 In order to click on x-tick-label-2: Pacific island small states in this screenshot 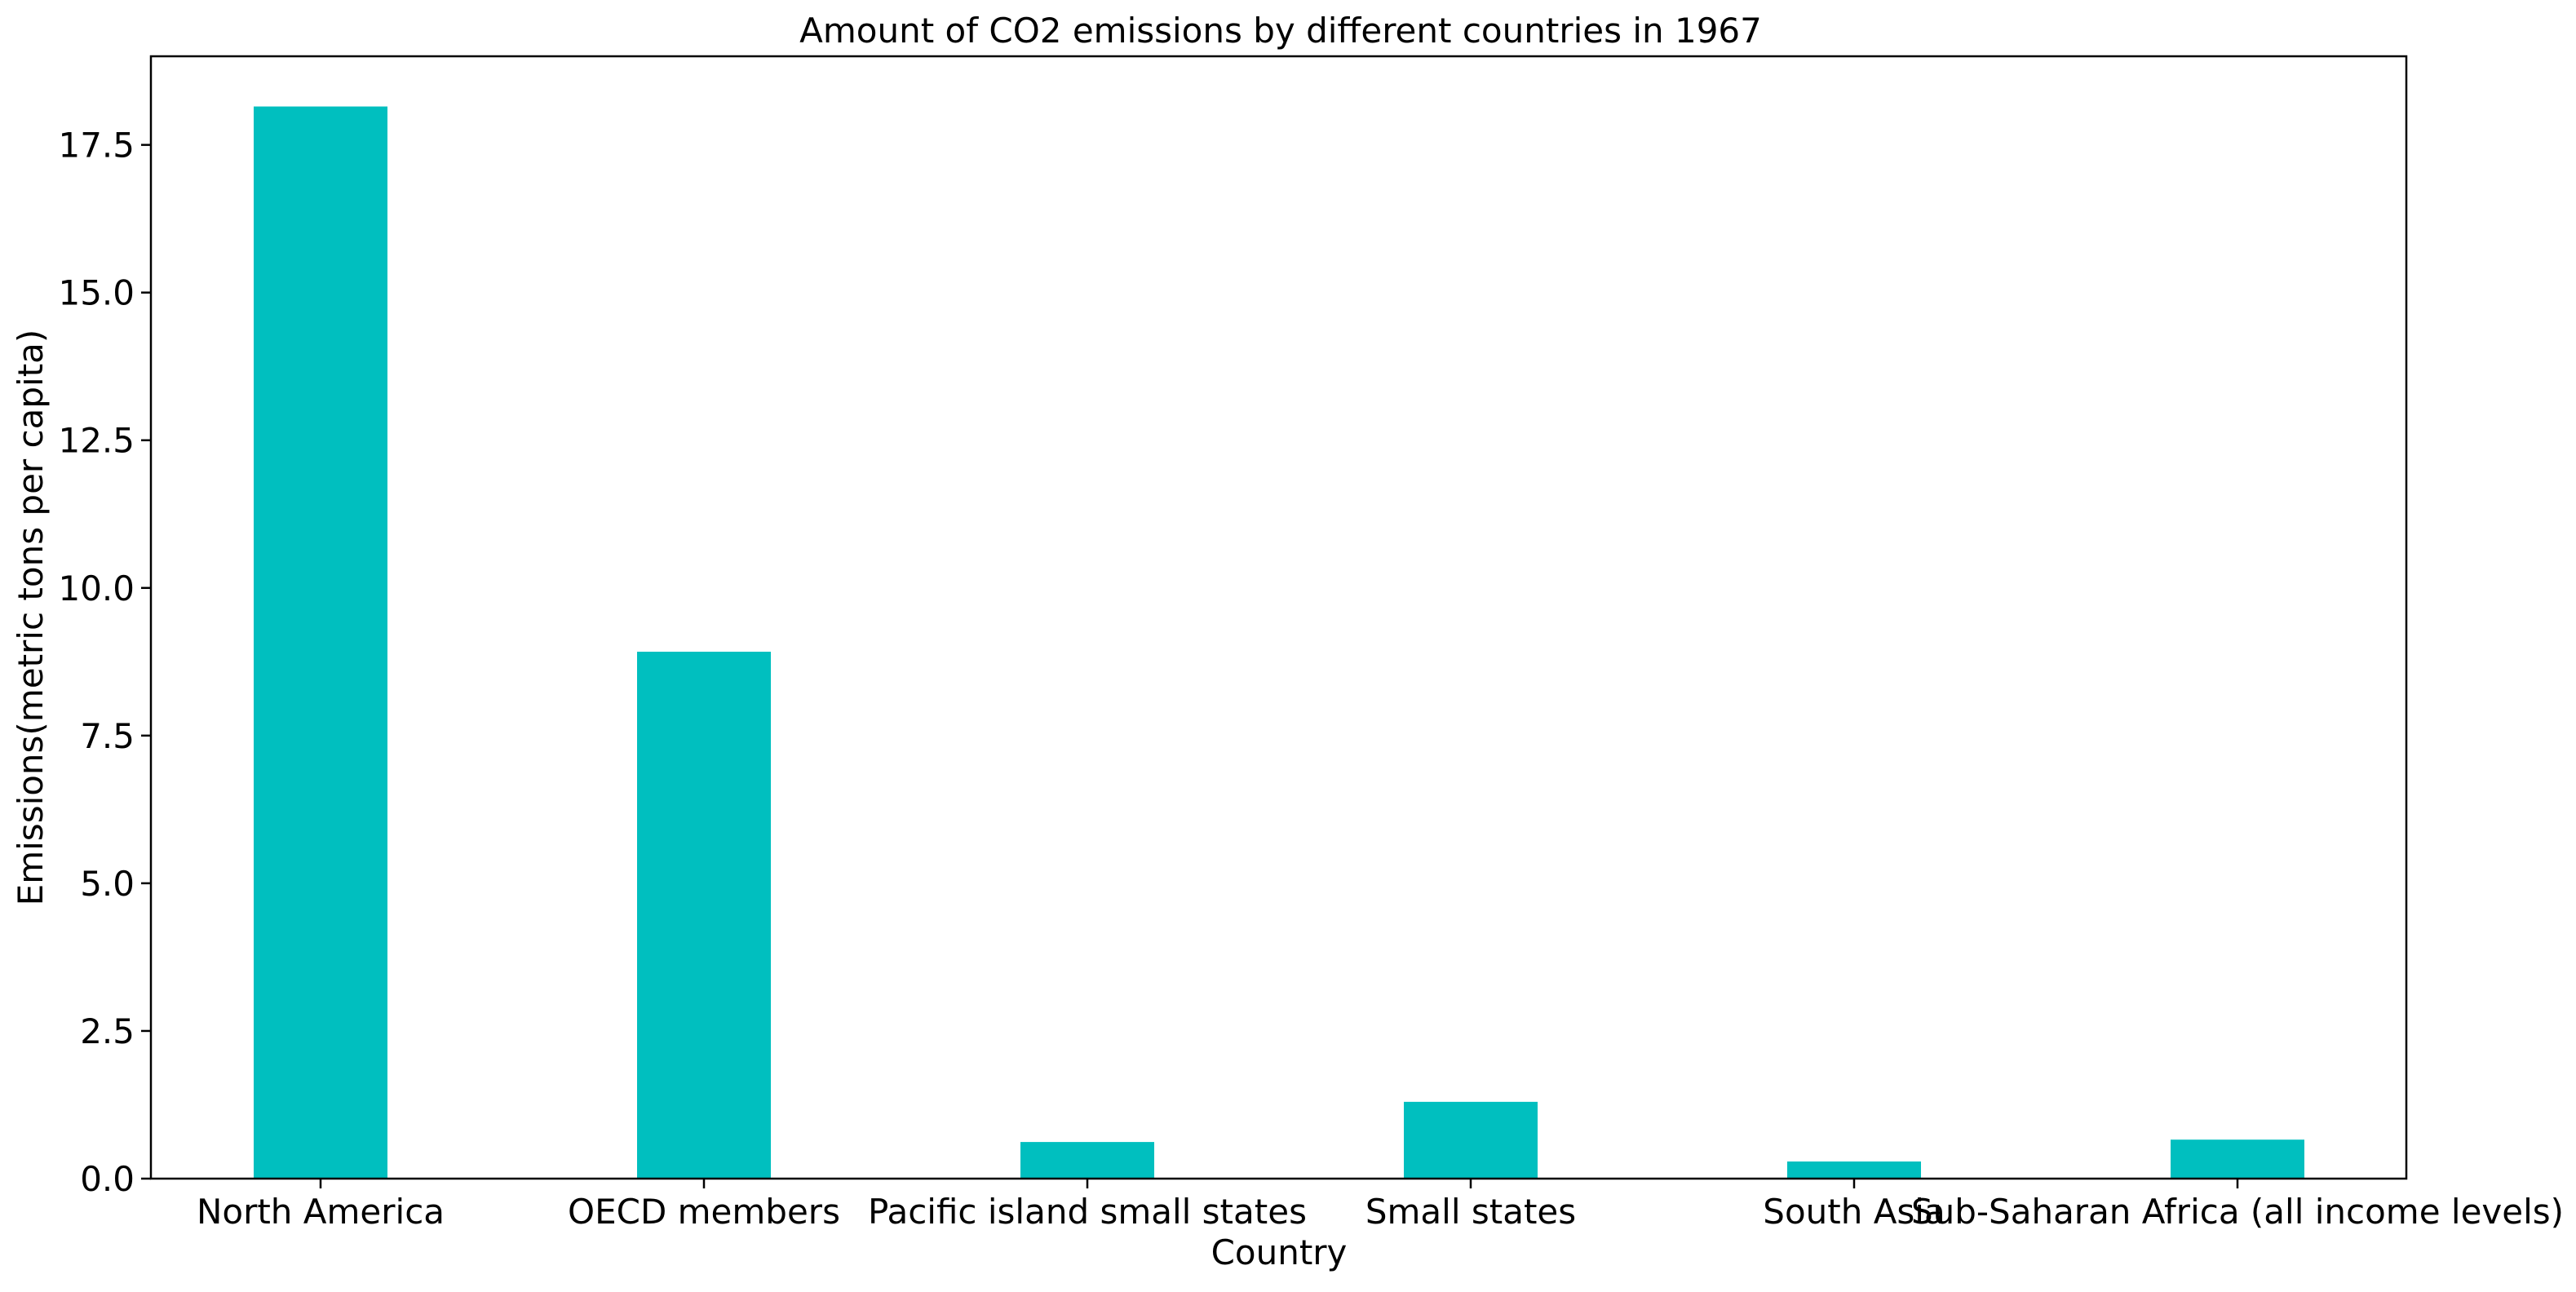, I will do `click(1087, 1212)`.